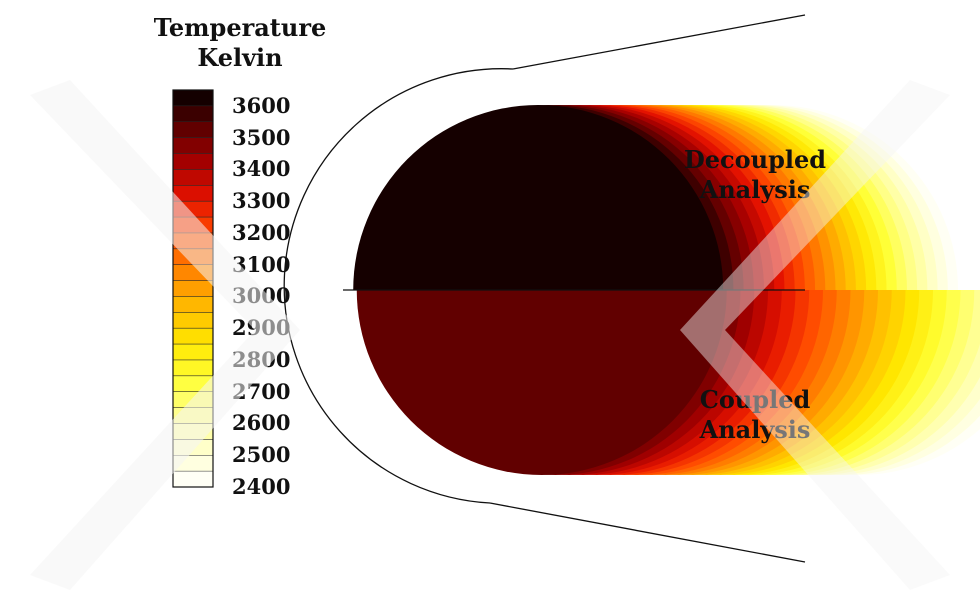 The height and width of the screenshot is (590, 980). I want to click on decoupled-label: Decoupled Analysis, so click(755, 175).